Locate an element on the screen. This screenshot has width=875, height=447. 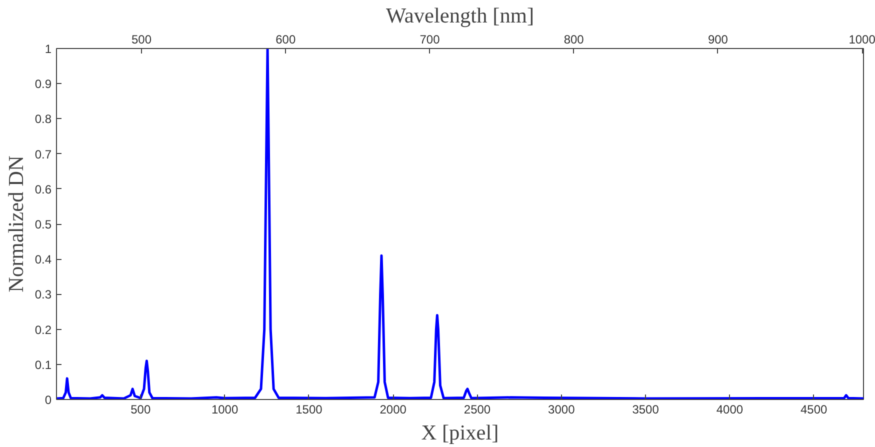
y-tick-label: 0.3 is located at coordinates (43, 295).